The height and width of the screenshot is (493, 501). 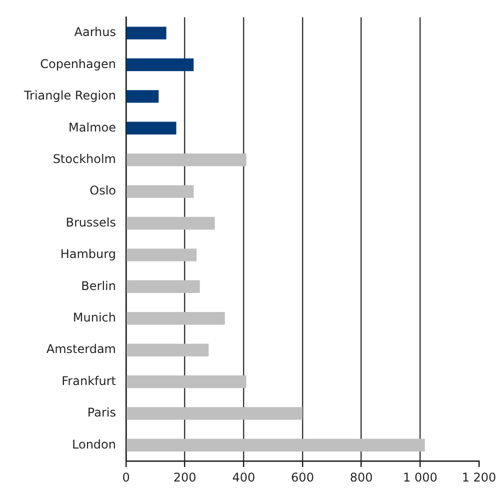 I want to click on x-tick-label: 1 000, so click(x=420, y=477).